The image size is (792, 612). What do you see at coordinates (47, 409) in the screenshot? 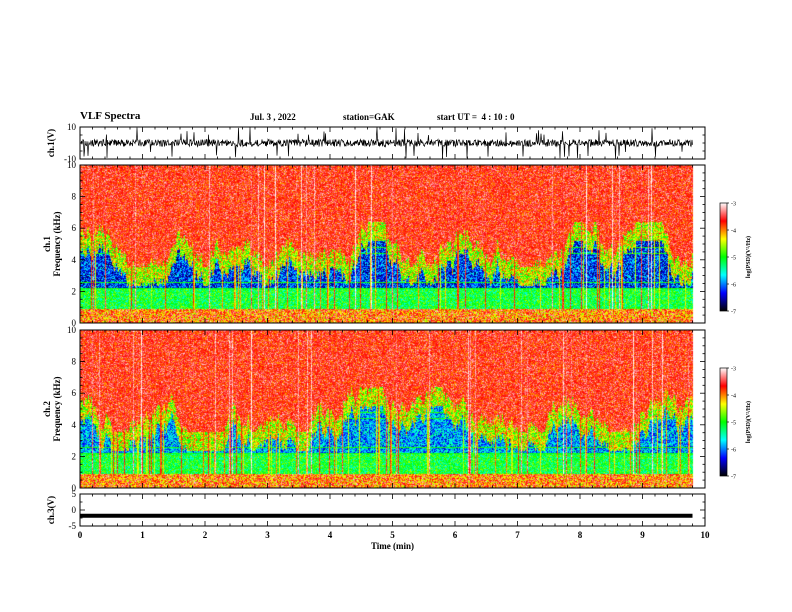
I see `y-axis-label: ch.2` at bounding box center [47, 409].